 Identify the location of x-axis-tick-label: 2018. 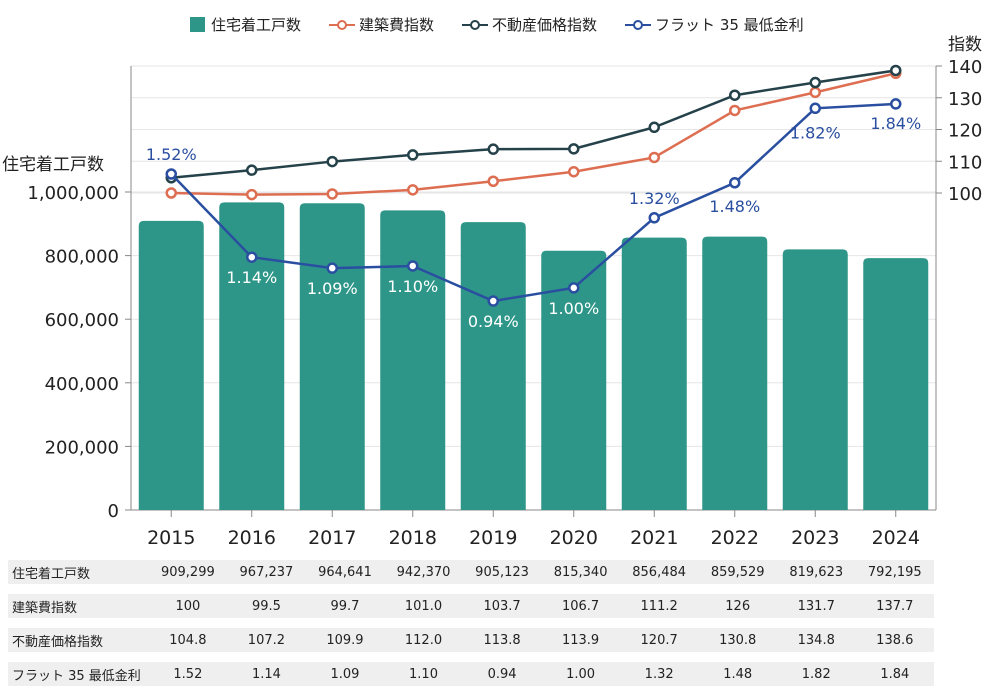
(413, 538).